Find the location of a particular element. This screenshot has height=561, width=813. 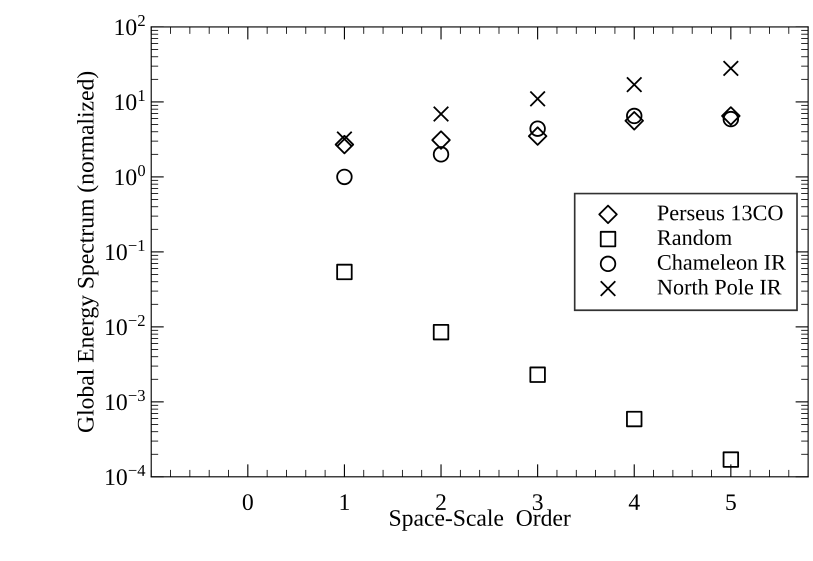

x-tick-label: 4 is located at coordinates (634, 502).